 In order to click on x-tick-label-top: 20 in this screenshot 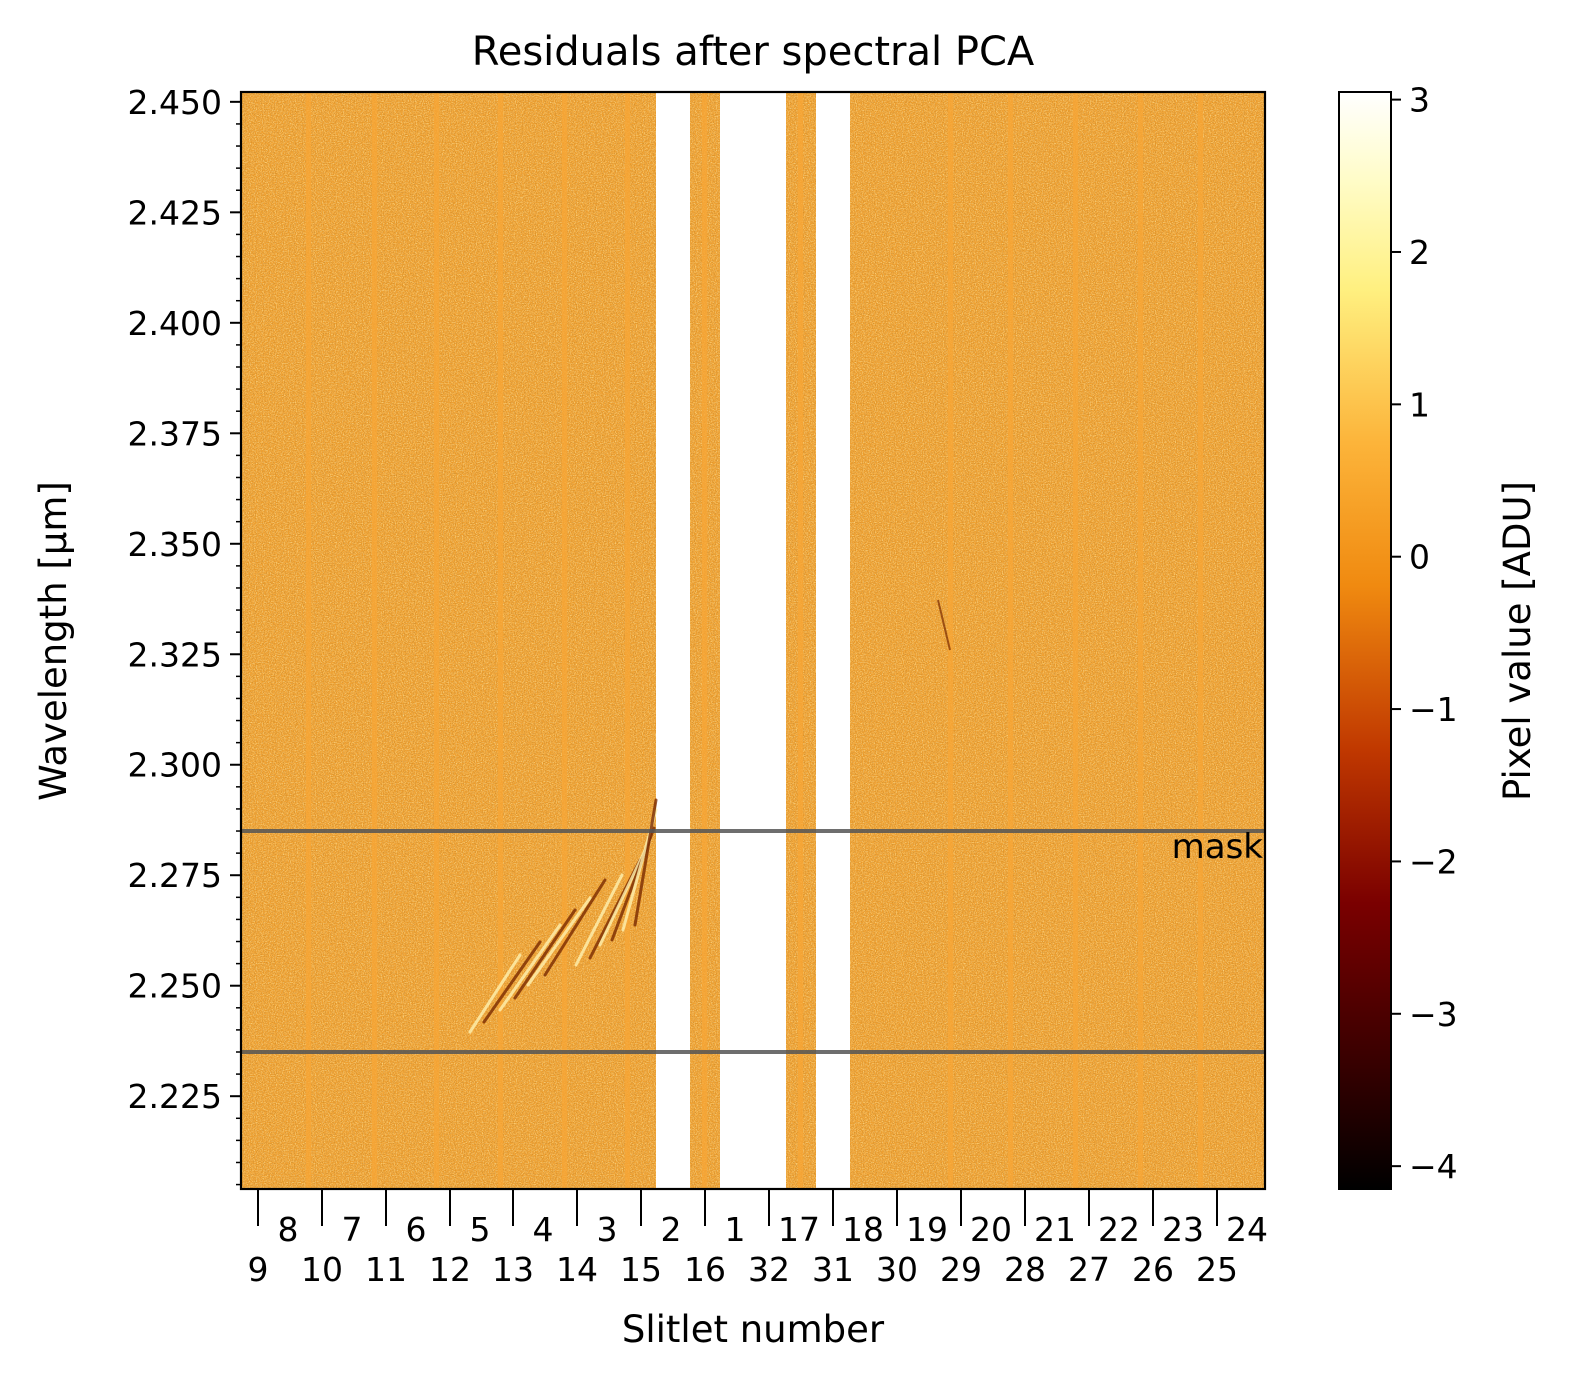, I will do `click(991, 1229)`.